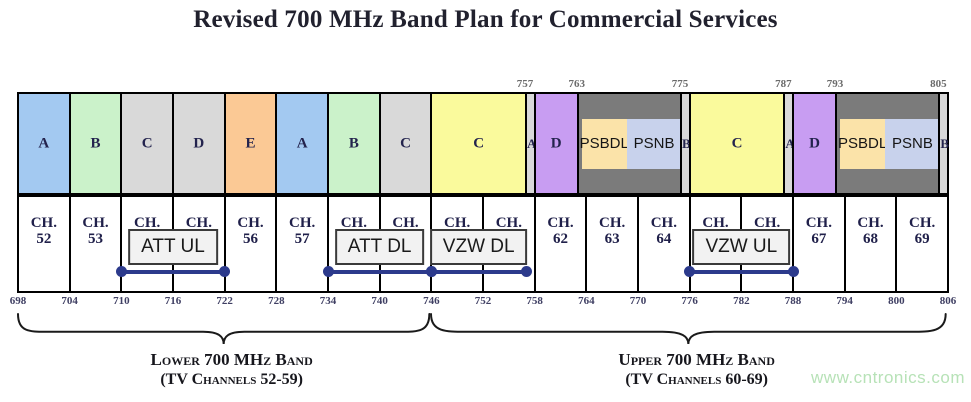 The width and height of the screenshot is (971, 402). I want to click on freq-label-bottom: 746, so click(431, 301).